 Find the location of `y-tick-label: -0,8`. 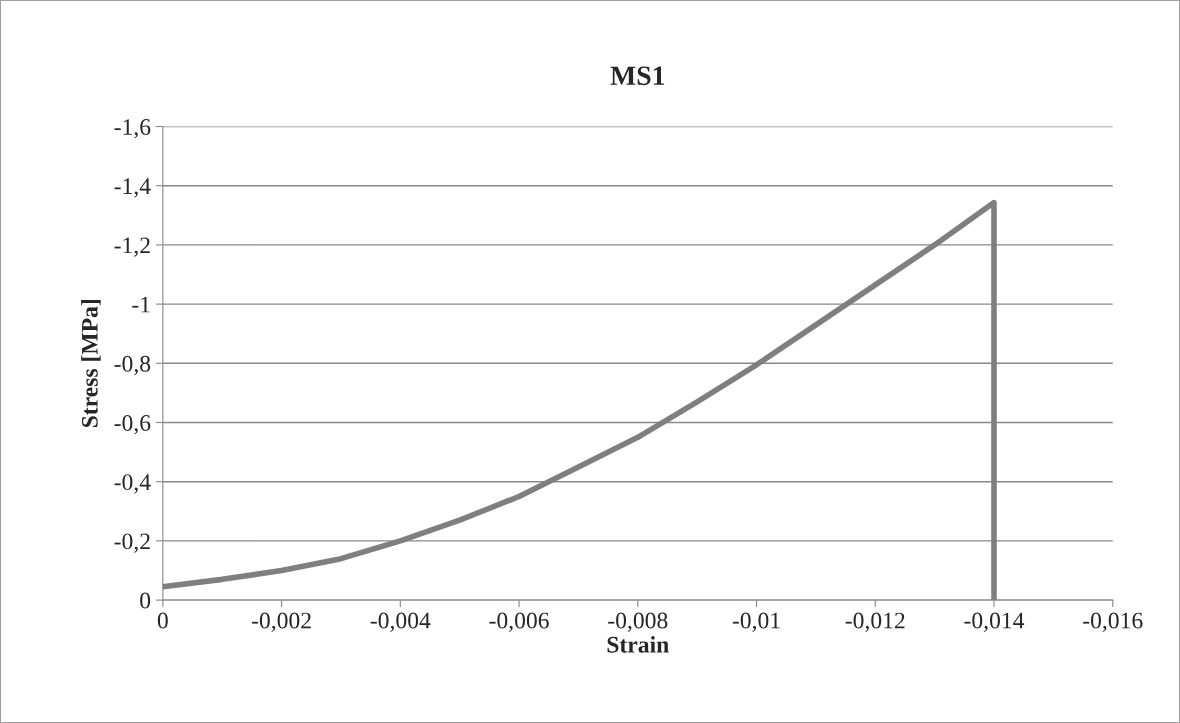

y-tick-label: -0,8 is located at coordinates (132, 365).